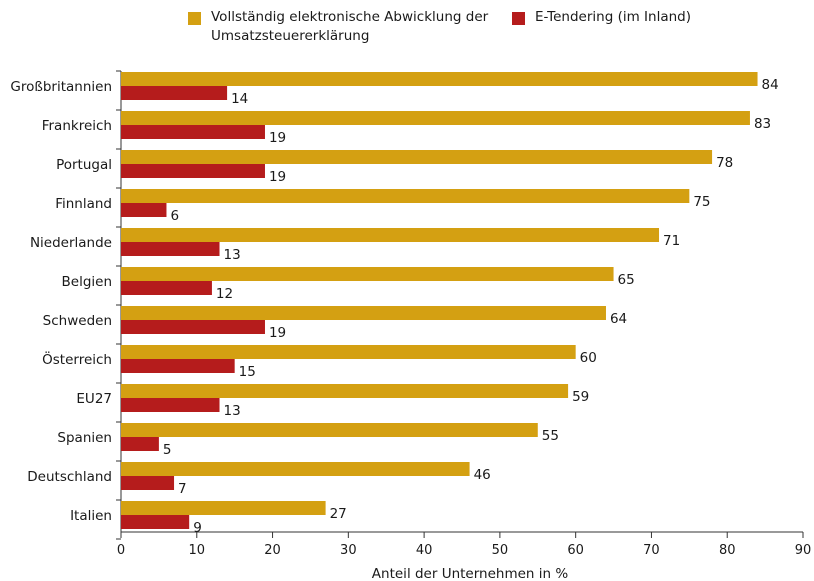 This screenshot has width=814, height=581. I want to click on value-label-ust: 55, so click(550, 436).